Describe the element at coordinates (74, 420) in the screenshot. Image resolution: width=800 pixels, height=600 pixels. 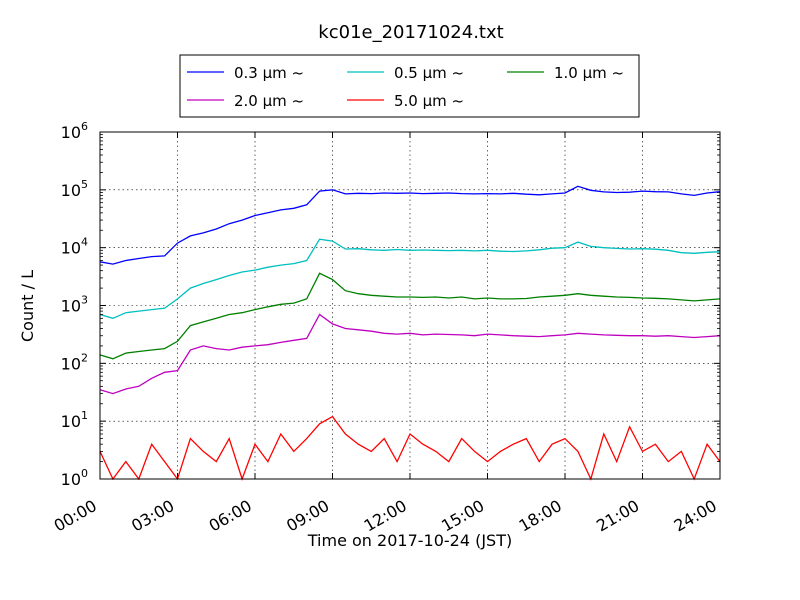
I see `y-tick-label: 10¹` at that location.